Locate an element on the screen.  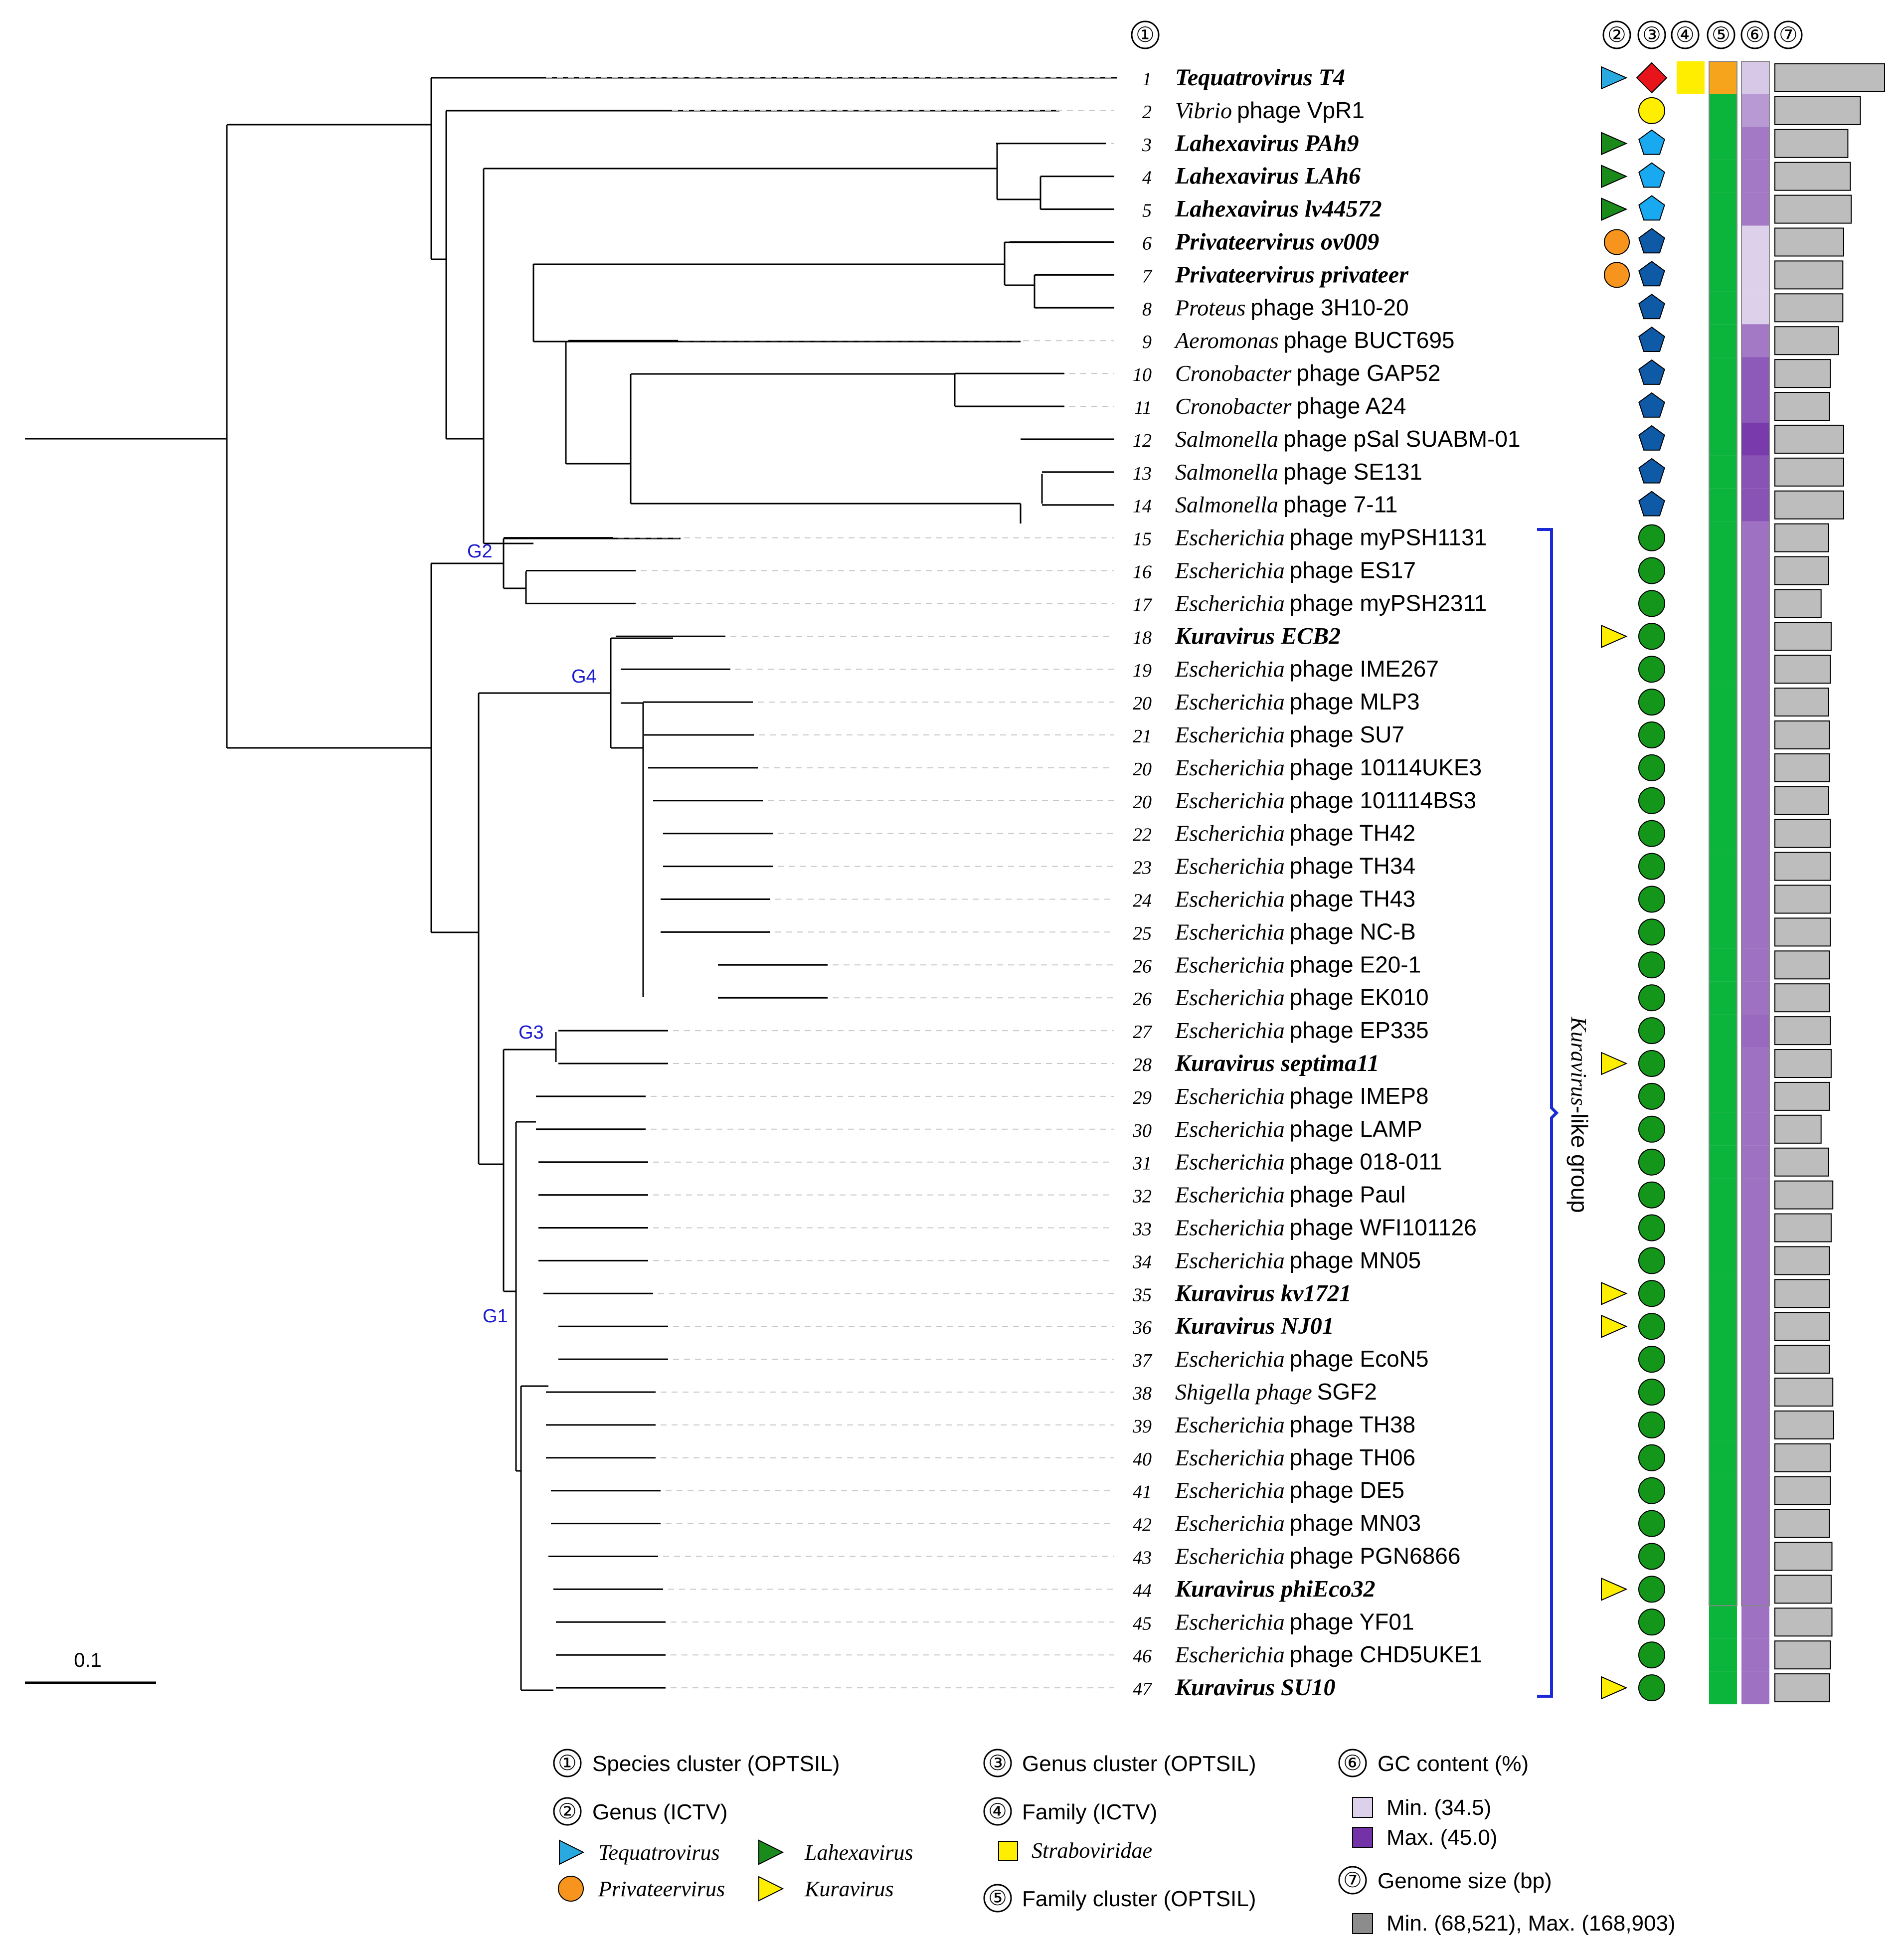
taxon-row: 17 Escherichia phage myPSH2311 is located at coordinates (1310, 603).